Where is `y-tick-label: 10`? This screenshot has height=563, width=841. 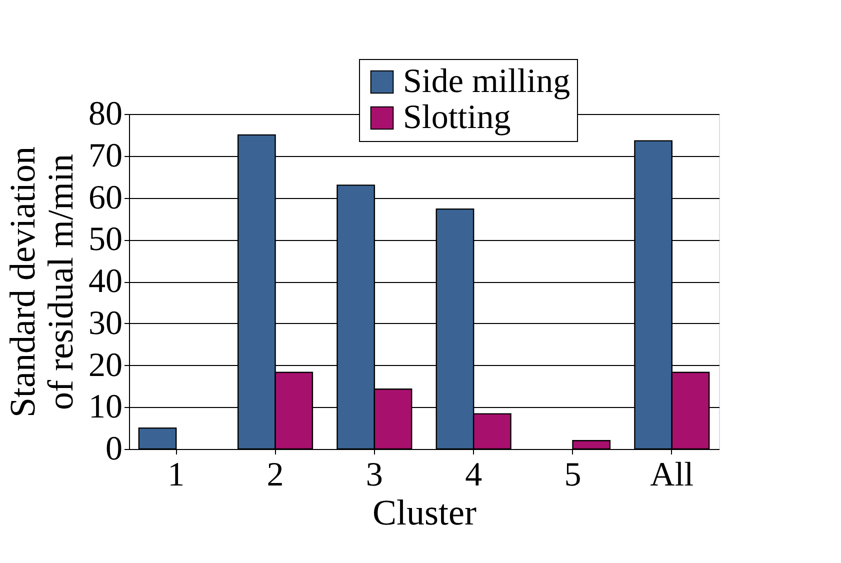 y-tick-label: 10 is located at coordinates (105, 407).